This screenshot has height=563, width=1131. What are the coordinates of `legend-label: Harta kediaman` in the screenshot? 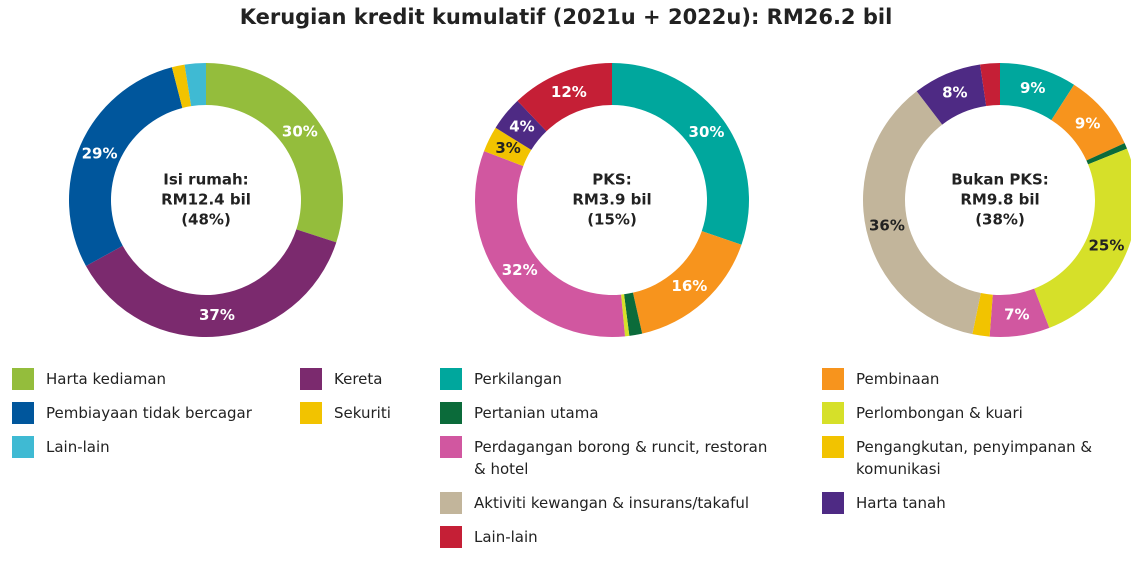 It's located at (106, 379).